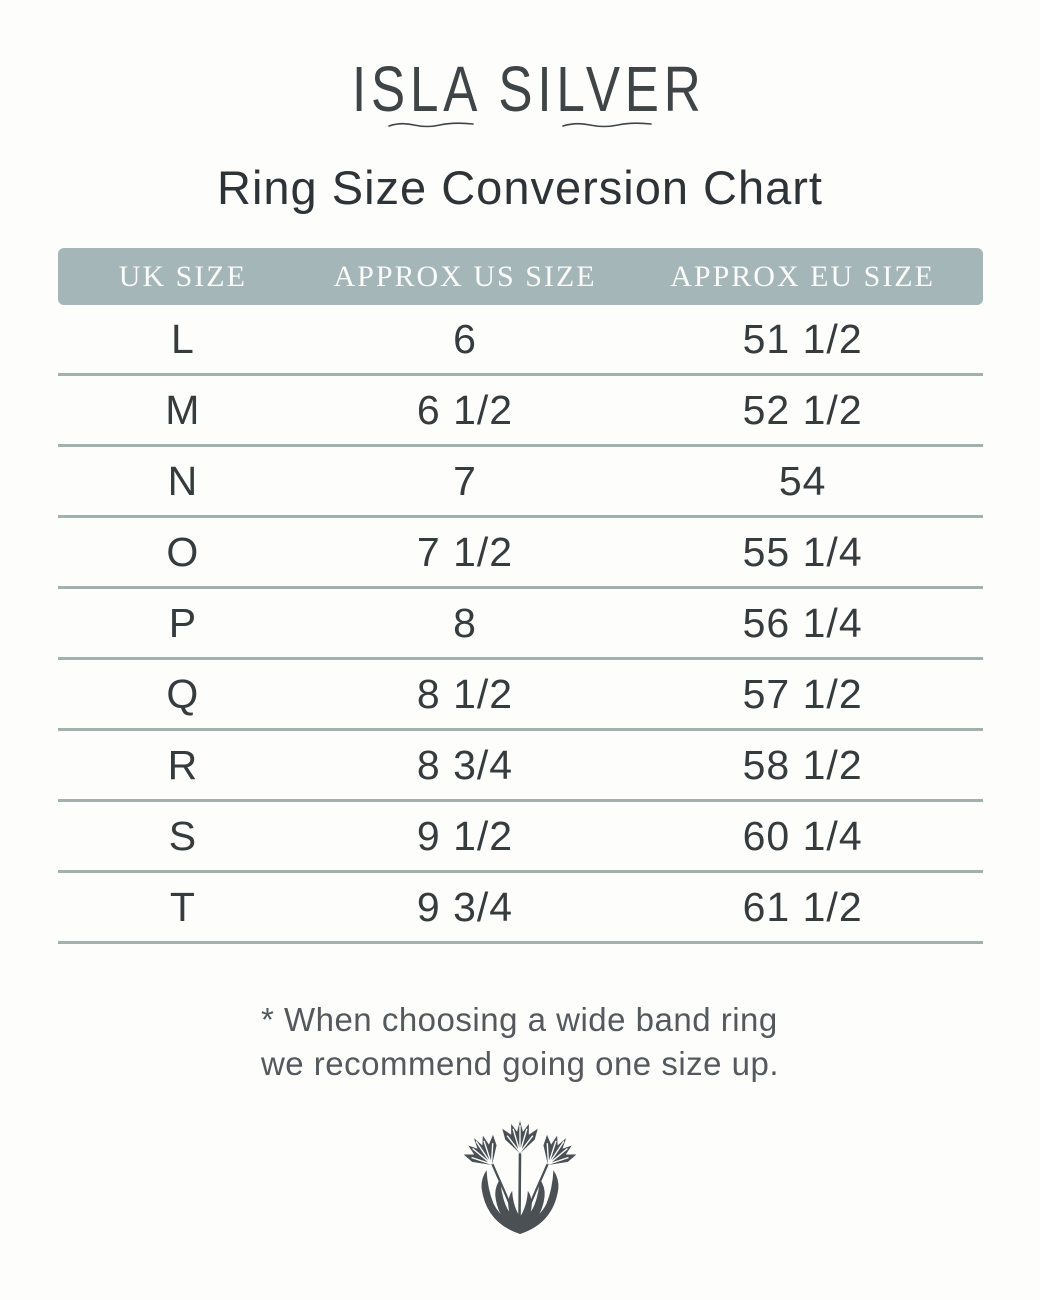  Describe the element at coordinates (802, 409) in the screenshot. I see `eu-size-cell: 52 1/2` at that location.